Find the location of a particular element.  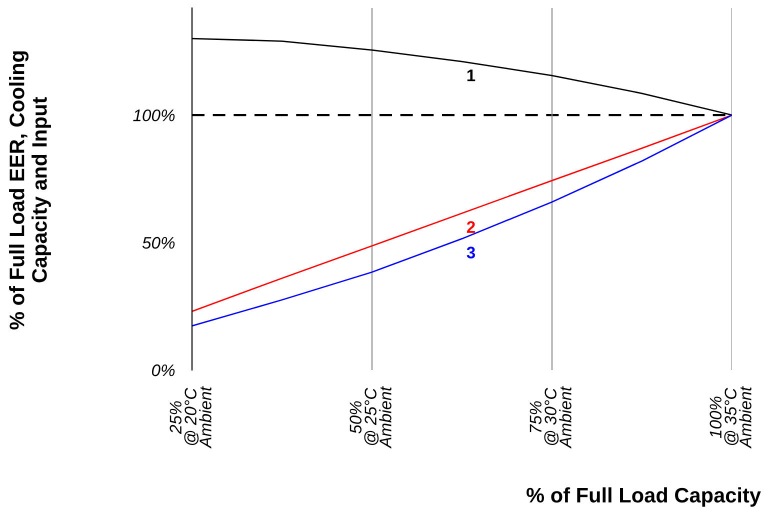

x-axis-title: % of Full Load Capacity is located at coordinates (643, 497).